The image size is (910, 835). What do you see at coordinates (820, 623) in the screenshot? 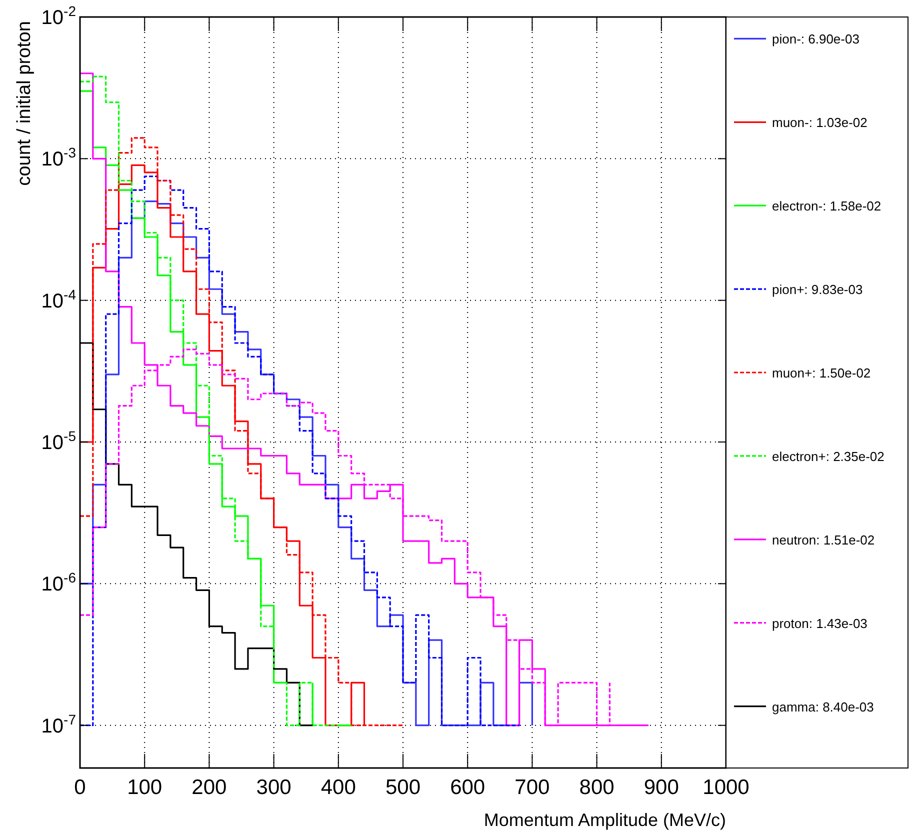
I see `legend-label: proton: 1.43e-03` at bounding box center [820, 623].